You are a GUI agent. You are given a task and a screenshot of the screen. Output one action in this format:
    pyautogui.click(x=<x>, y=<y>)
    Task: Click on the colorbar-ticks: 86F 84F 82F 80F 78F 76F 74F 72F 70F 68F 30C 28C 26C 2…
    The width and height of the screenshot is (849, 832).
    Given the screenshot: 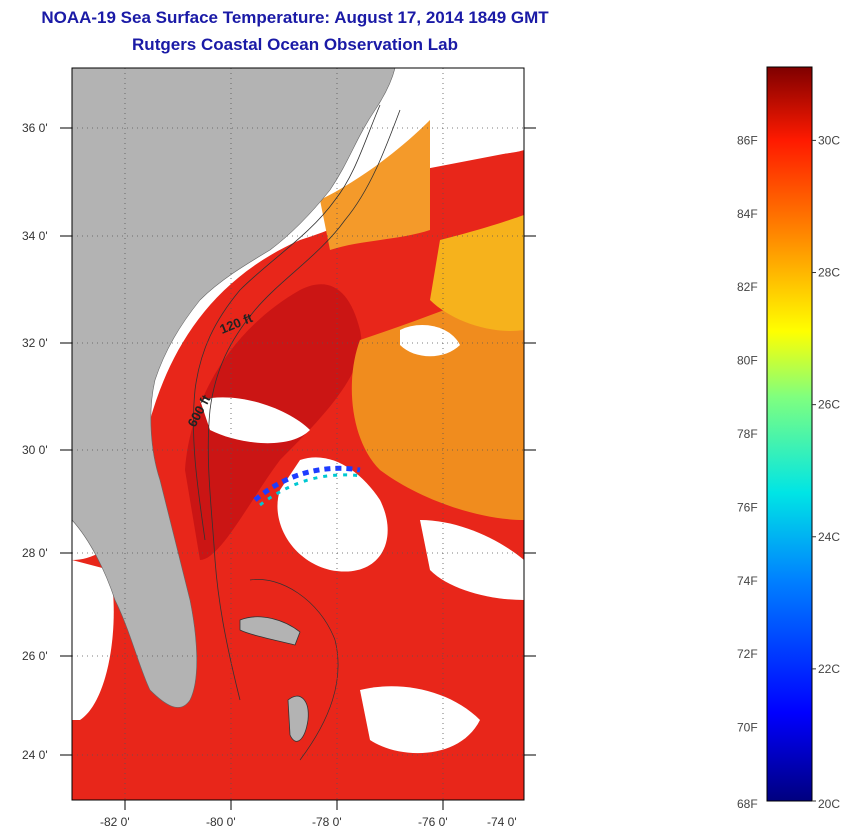 What is the action you would take?
    pyautogui.click(x=788, y=472)
    